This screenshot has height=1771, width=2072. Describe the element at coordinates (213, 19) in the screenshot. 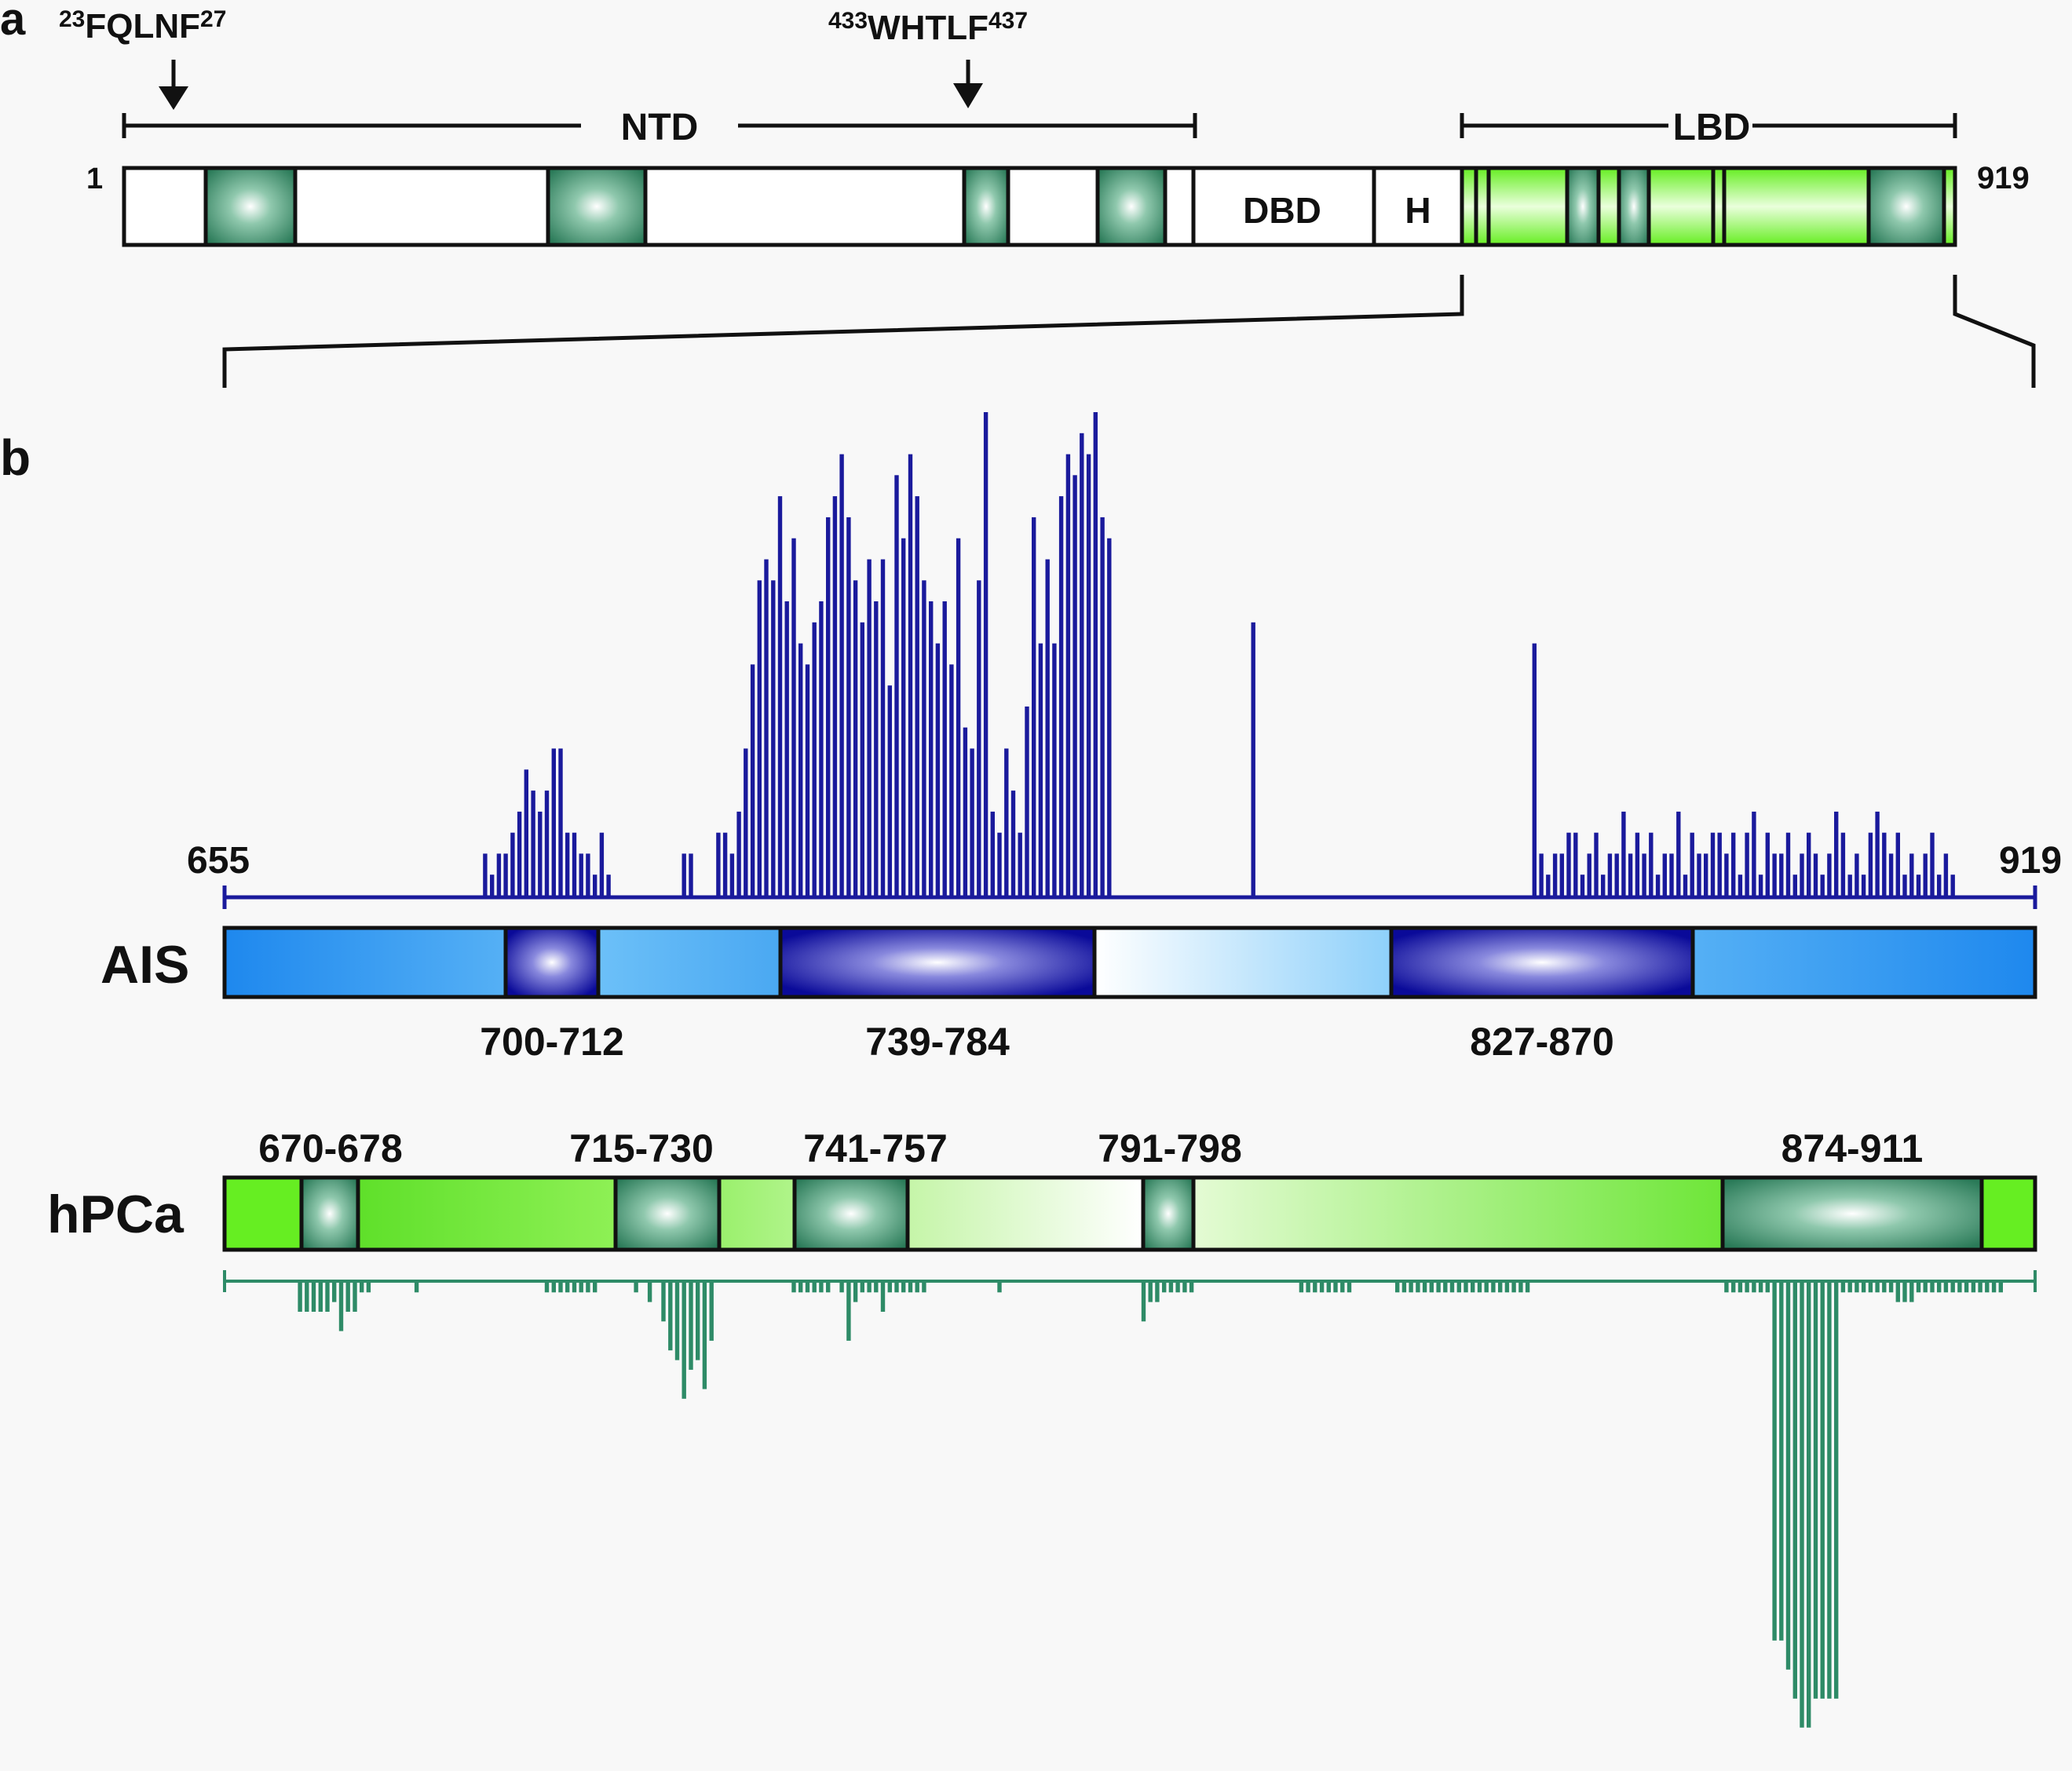

I see `motif-1-end-sup: 27` at that location.